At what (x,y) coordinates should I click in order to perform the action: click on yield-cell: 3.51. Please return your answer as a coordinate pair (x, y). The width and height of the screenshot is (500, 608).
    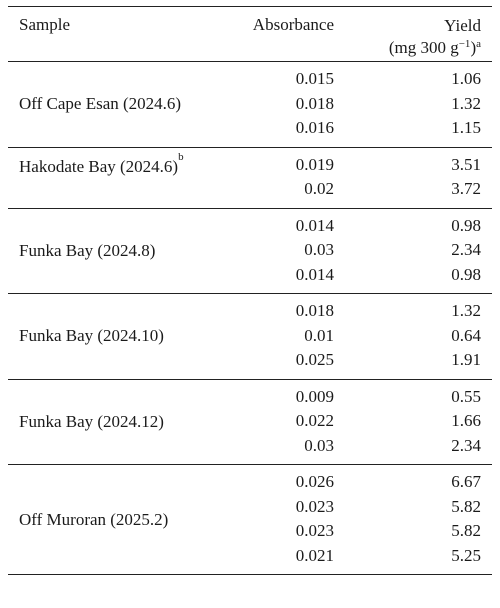
    Looking at the image, I should click on (466, 164).